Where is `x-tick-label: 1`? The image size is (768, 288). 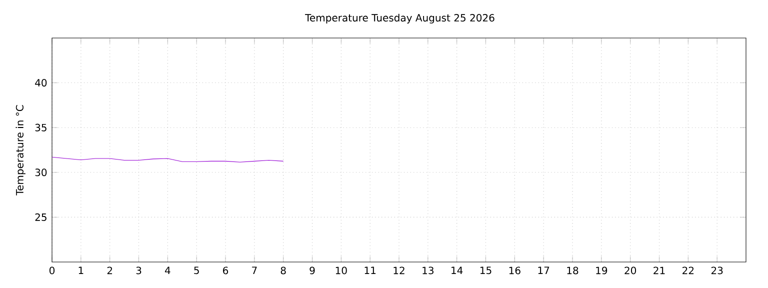 x-tick-label: 1 is located at coordinates (81, 270).